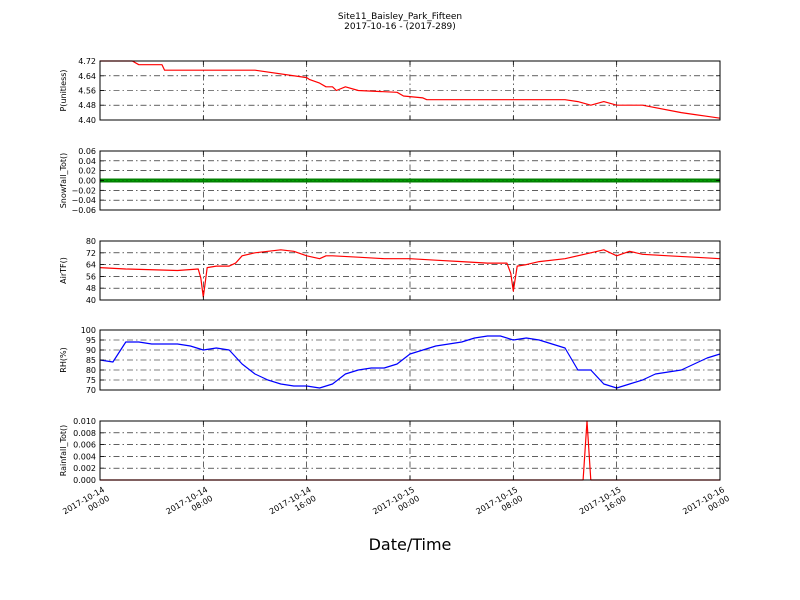 The image size is (800, 600). What do you see at coordinates (84, 480) in the screenshot?
I see `y-tick-label: 0.000` at bounding box center [84, 480].